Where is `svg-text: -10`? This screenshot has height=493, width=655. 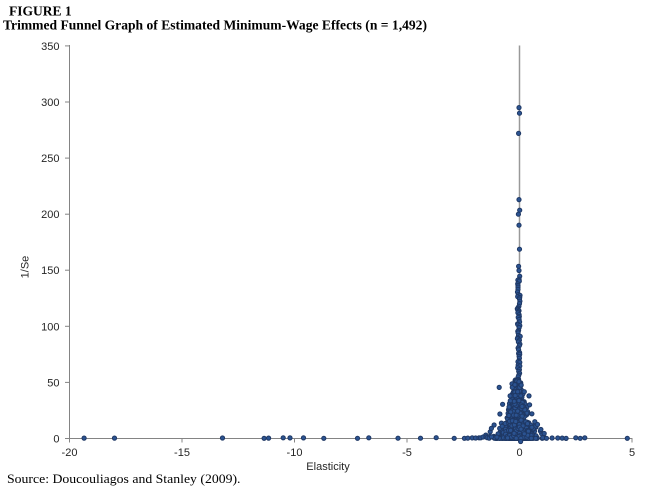 svg-text: -10 is located at coordinates (295, 453).